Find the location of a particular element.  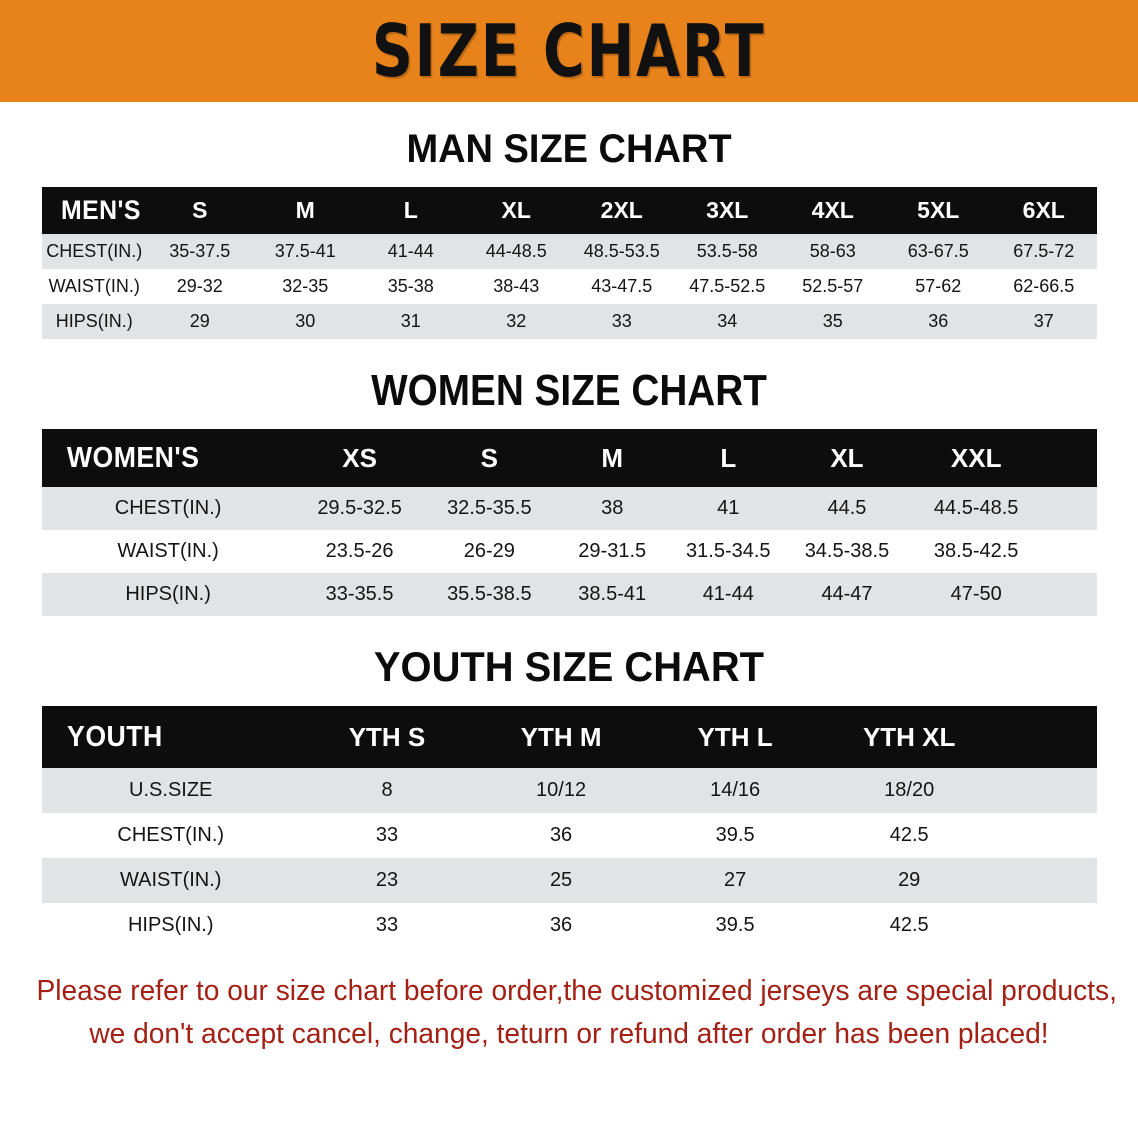

man-section-title: MAN SIZE CHART is located at coordinates (569, 149).